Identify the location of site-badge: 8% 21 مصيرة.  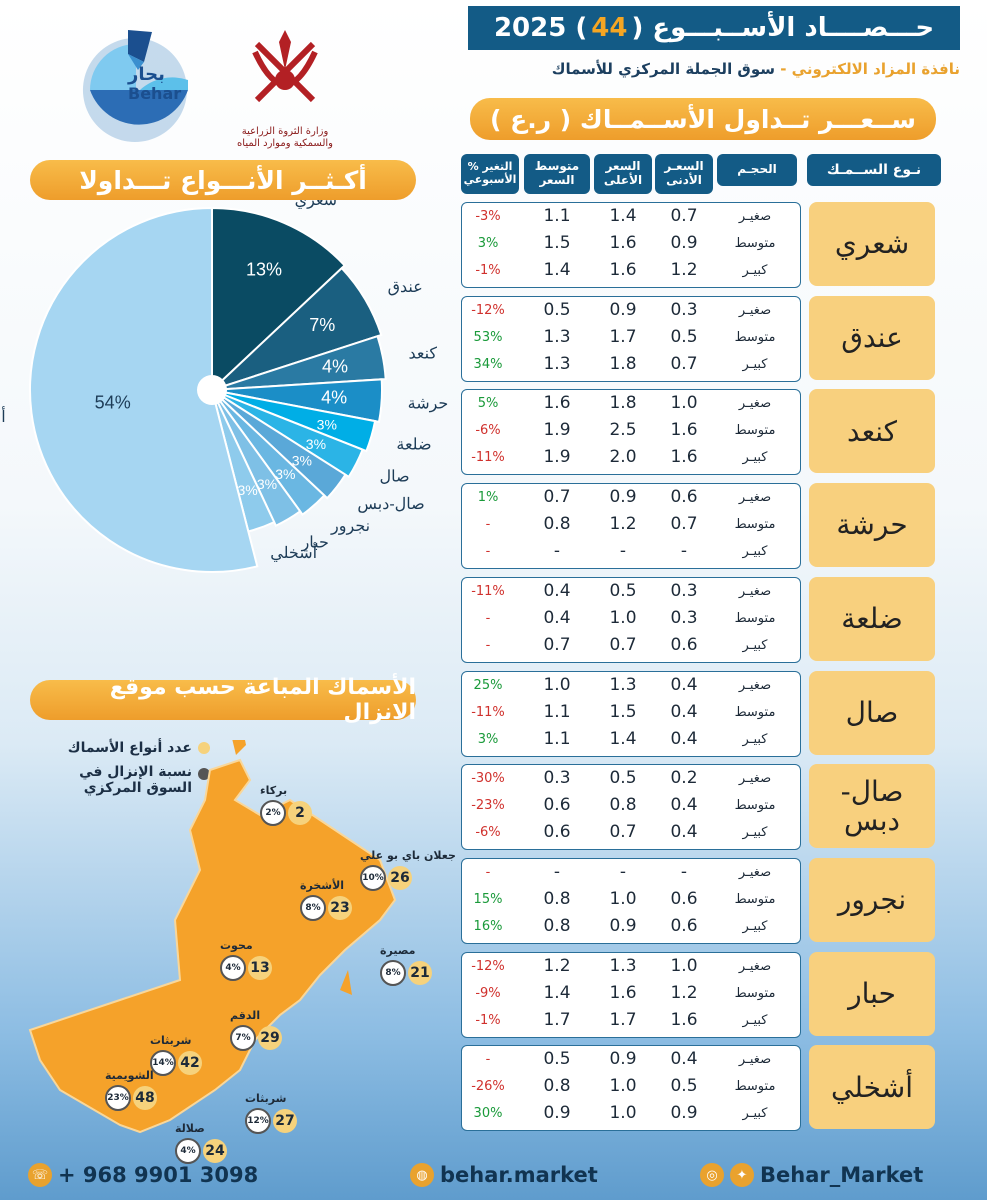
(406, 965).